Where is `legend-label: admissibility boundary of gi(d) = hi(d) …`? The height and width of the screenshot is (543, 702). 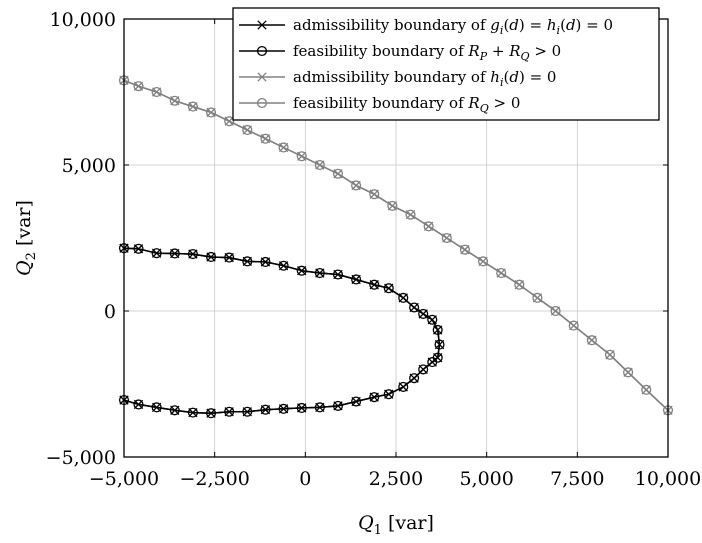 legend-label: admissibility boundary of gi(d) = hi(d) … is located at coordinates (453, 26).